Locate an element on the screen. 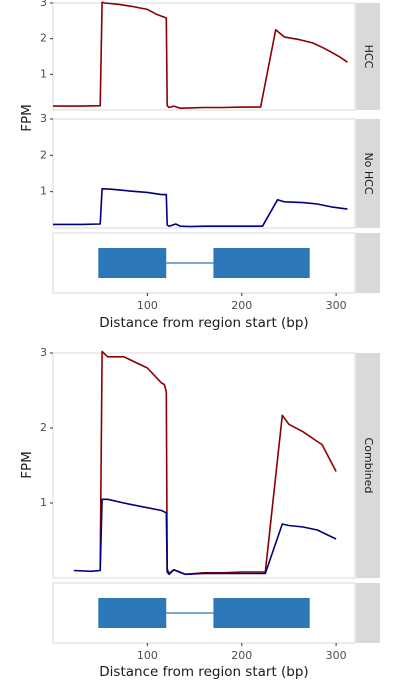  facet-strip-label: Combined is located at coordinates (368, 466).